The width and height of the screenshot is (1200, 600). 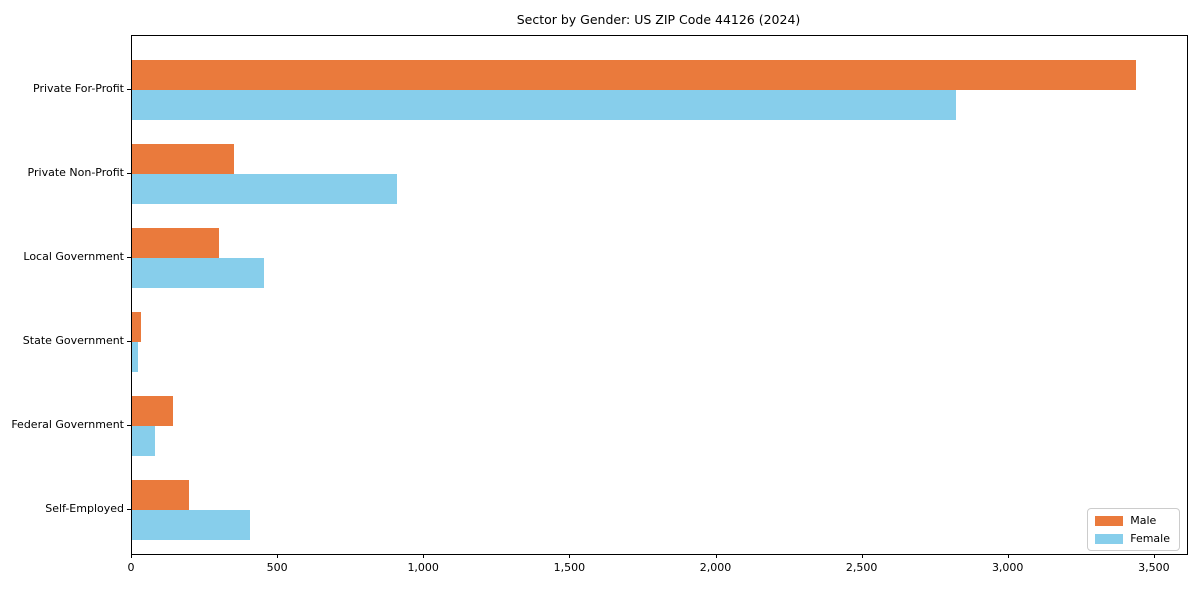 I want to click on y-tick-label: Self-Employed, so click(x=84, y=508).